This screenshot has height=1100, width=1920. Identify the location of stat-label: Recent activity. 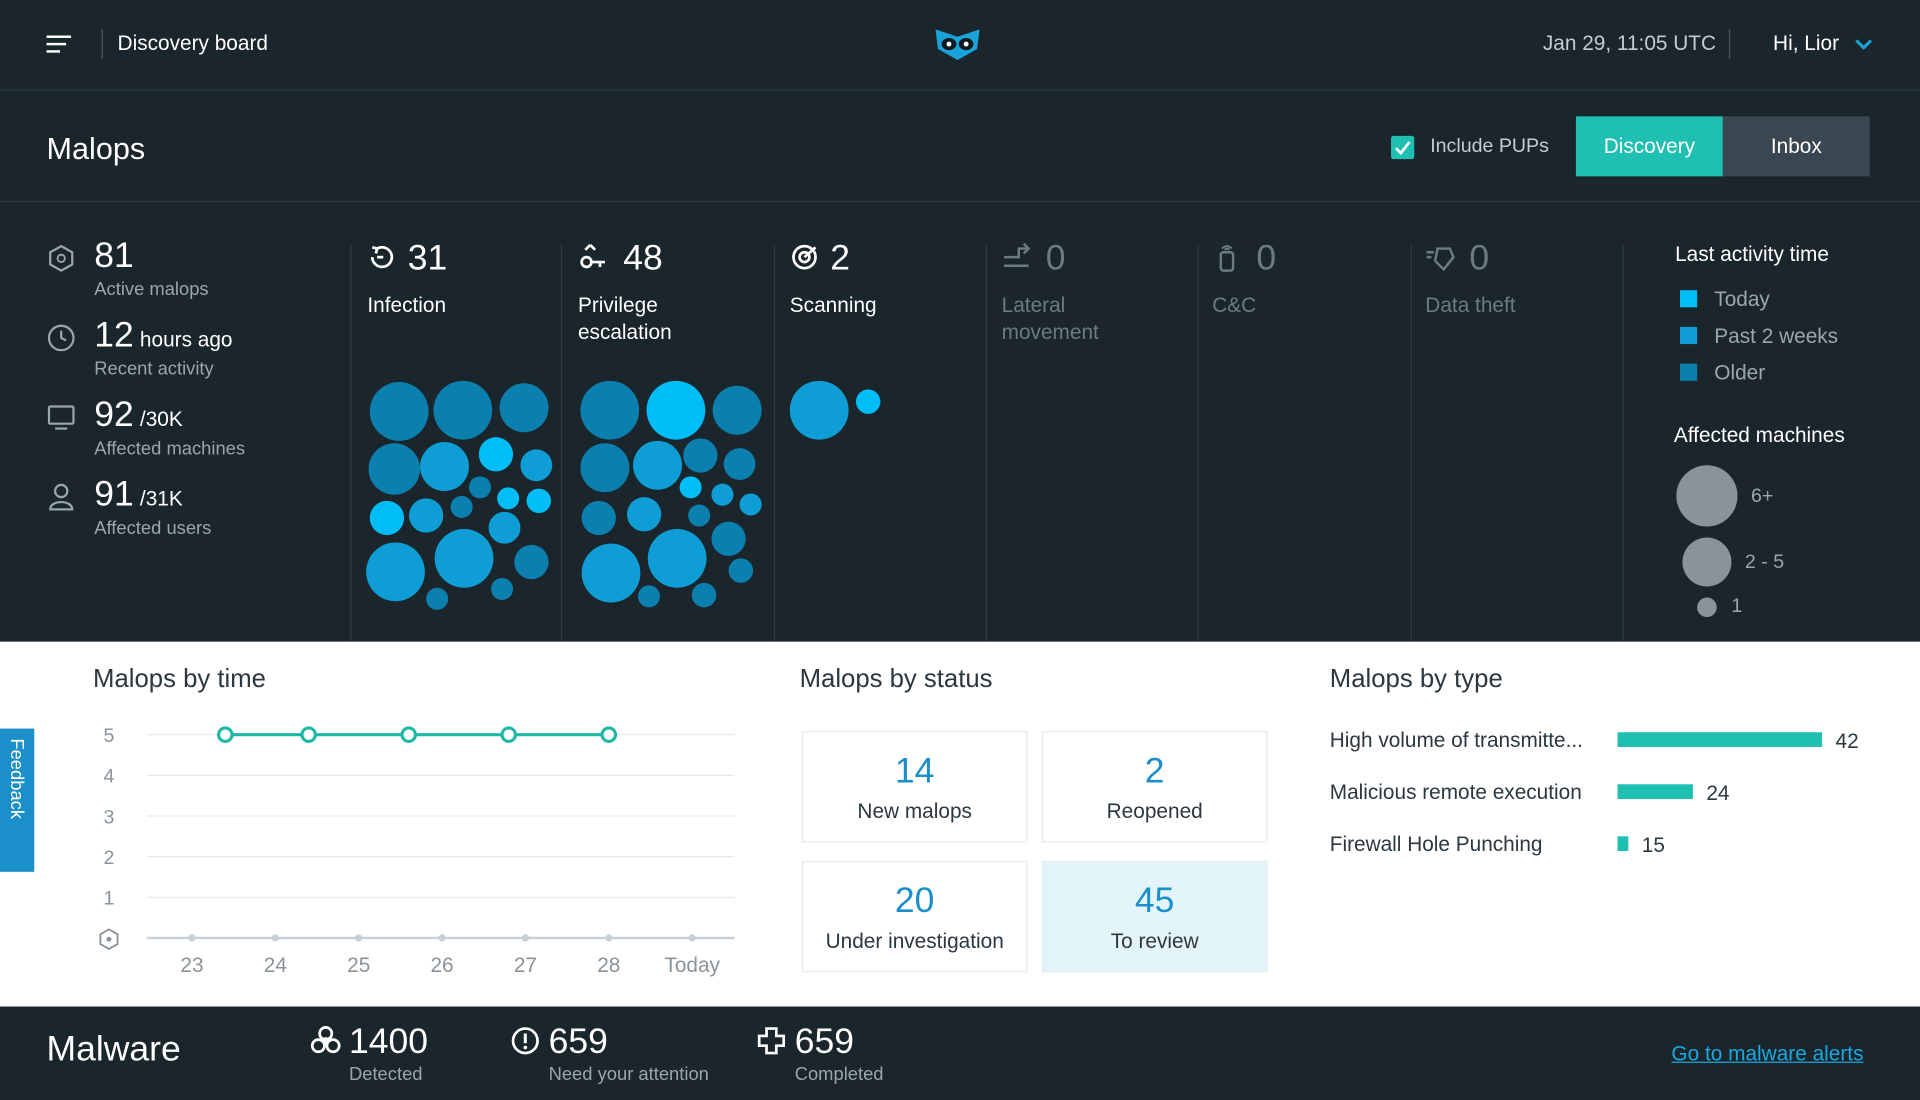
(154, 369).